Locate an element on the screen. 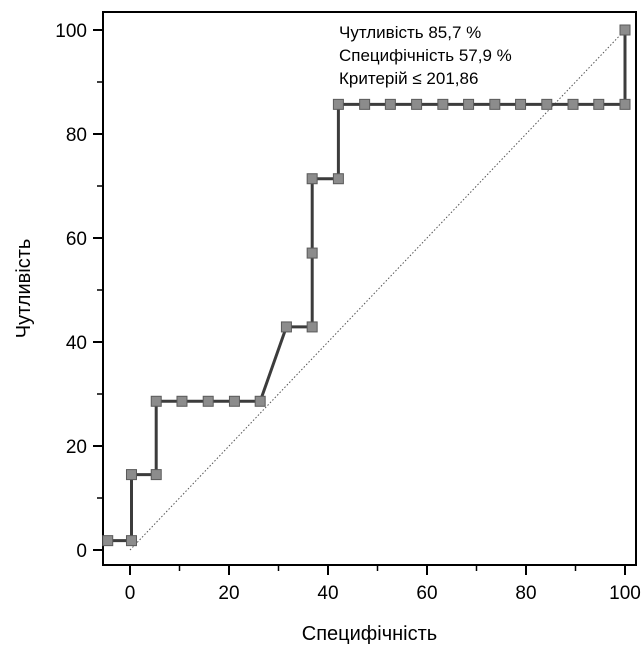 This screenshot has height=648, width=641. x-tick-label: 100 is located at coordinates (625, 593).